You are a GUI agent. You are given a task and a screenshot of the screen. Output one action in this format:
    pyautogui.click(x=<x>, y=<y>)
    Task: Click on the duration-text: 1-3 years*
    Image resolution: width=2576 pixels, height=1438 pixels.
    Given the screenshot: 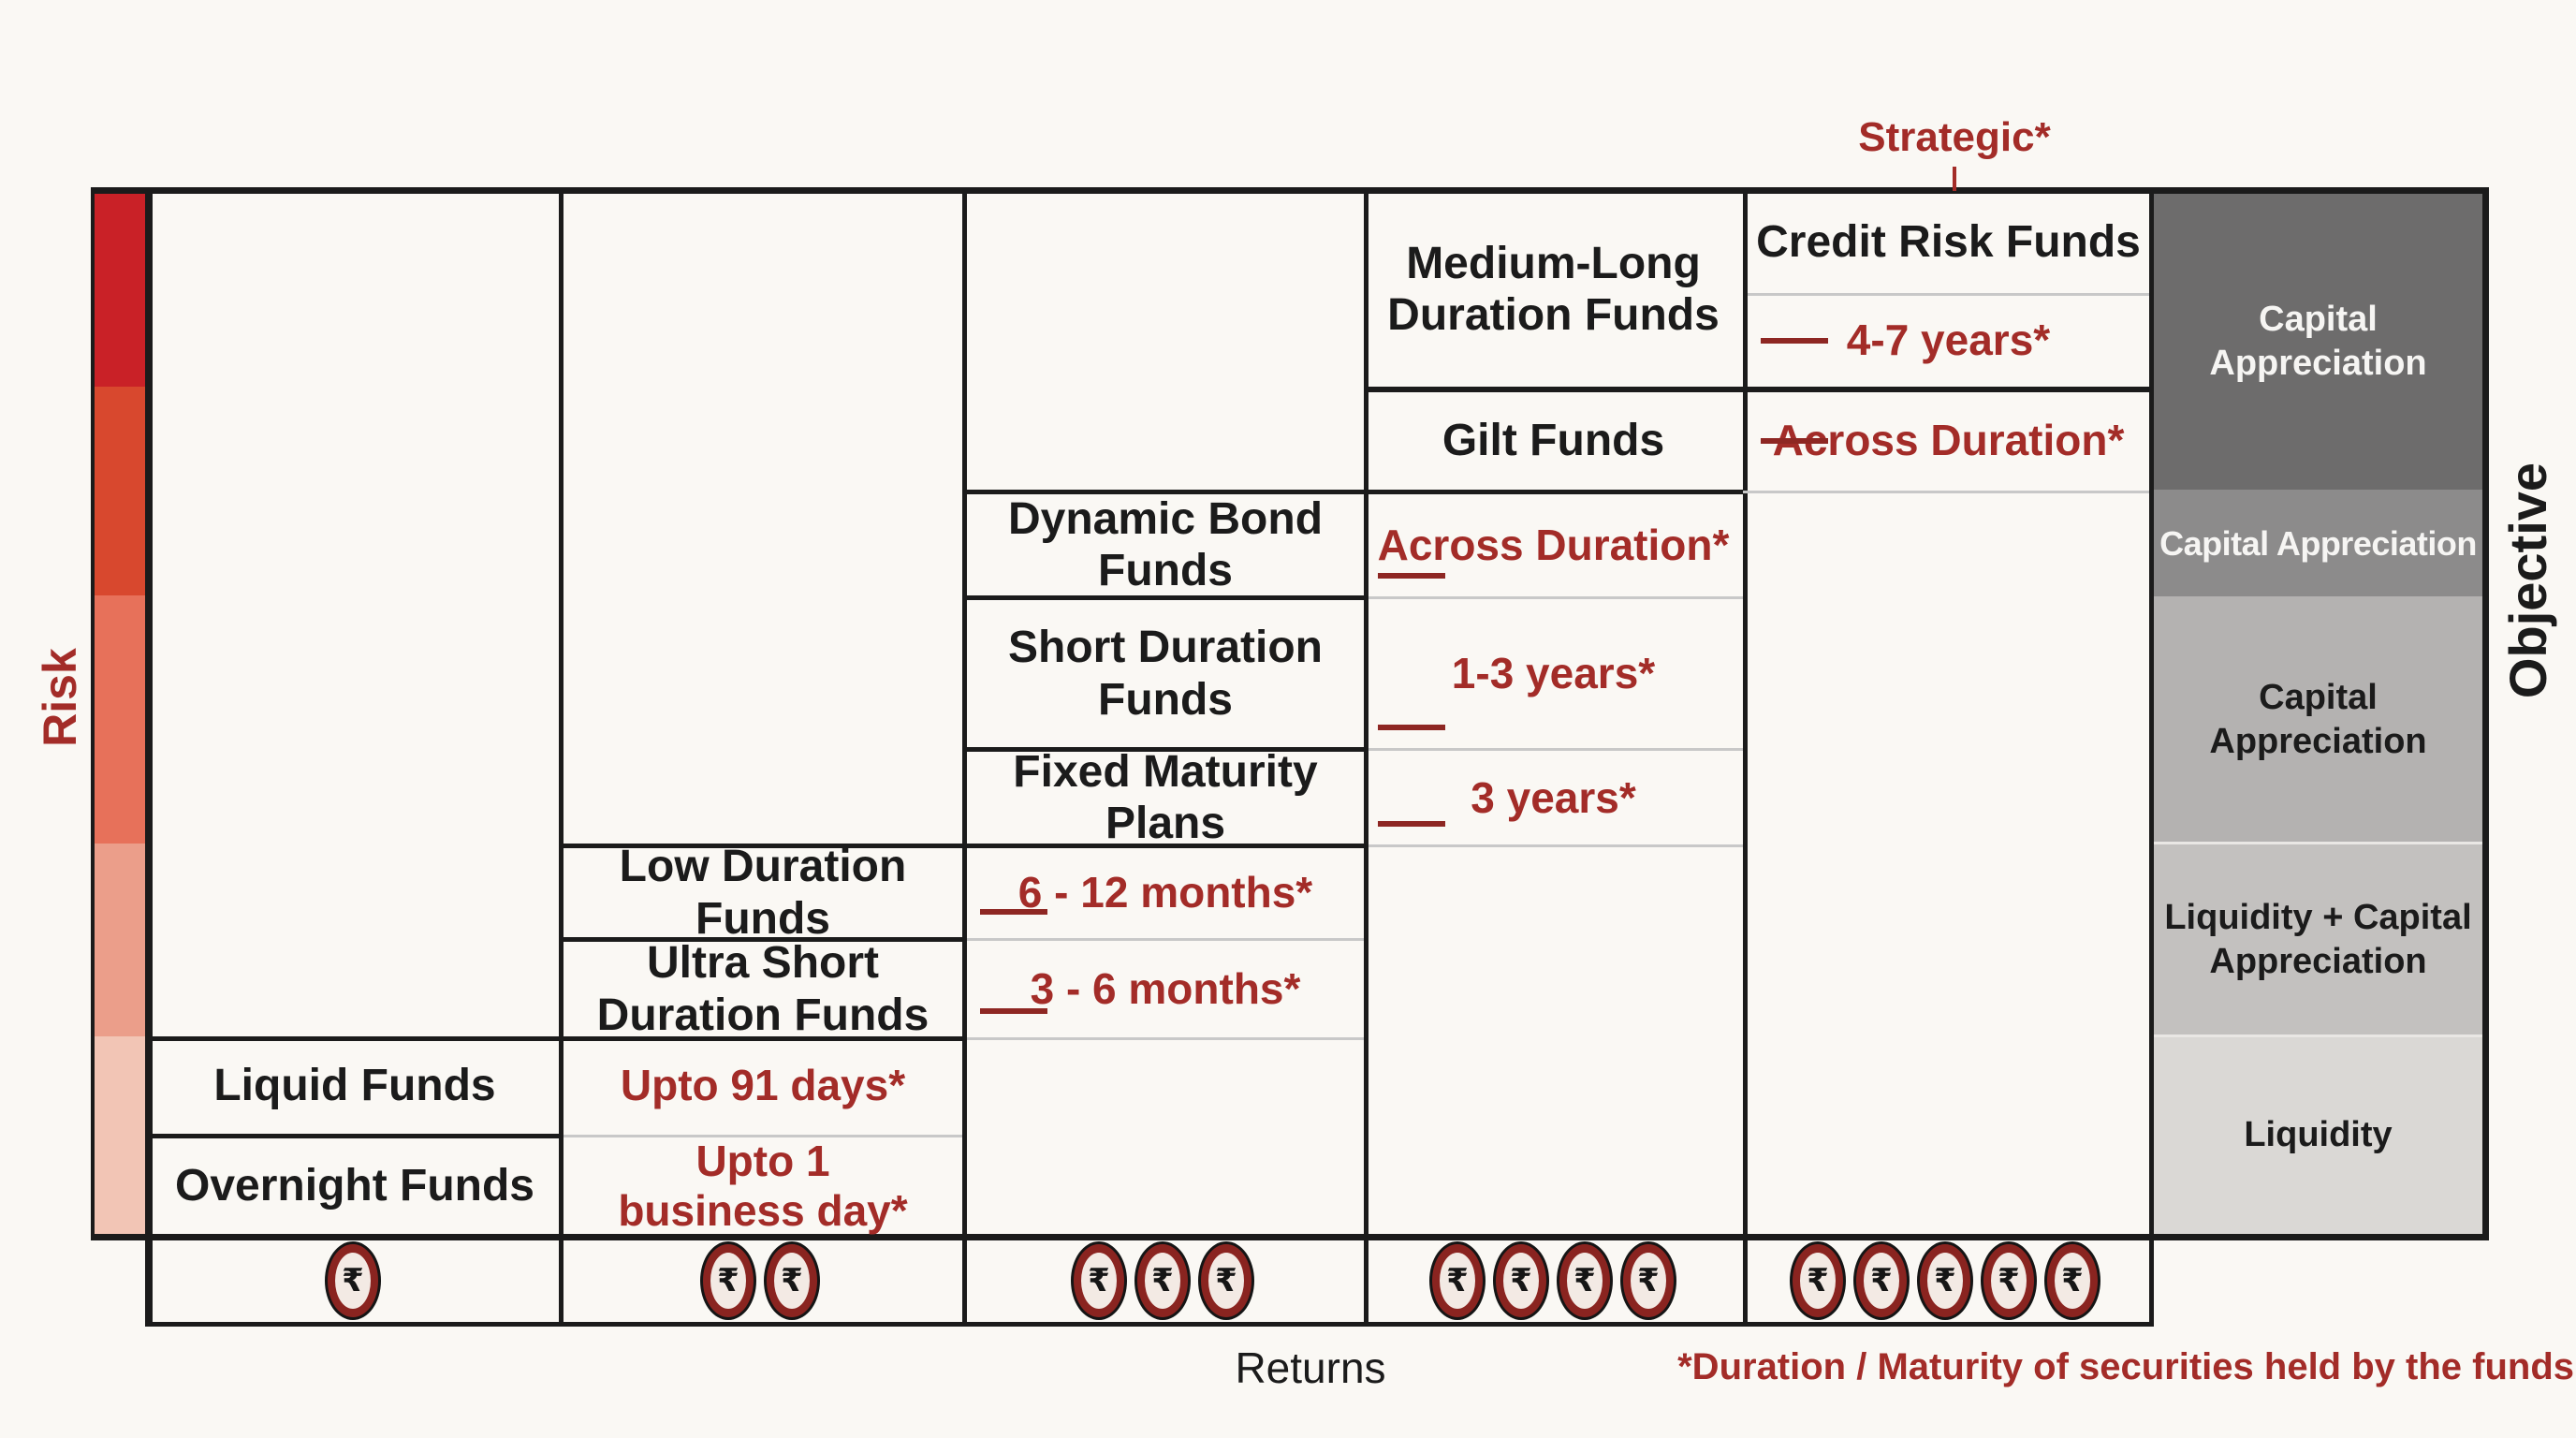 What is the action you would take?
    pyautogui.click(x=1553, y=673)
    